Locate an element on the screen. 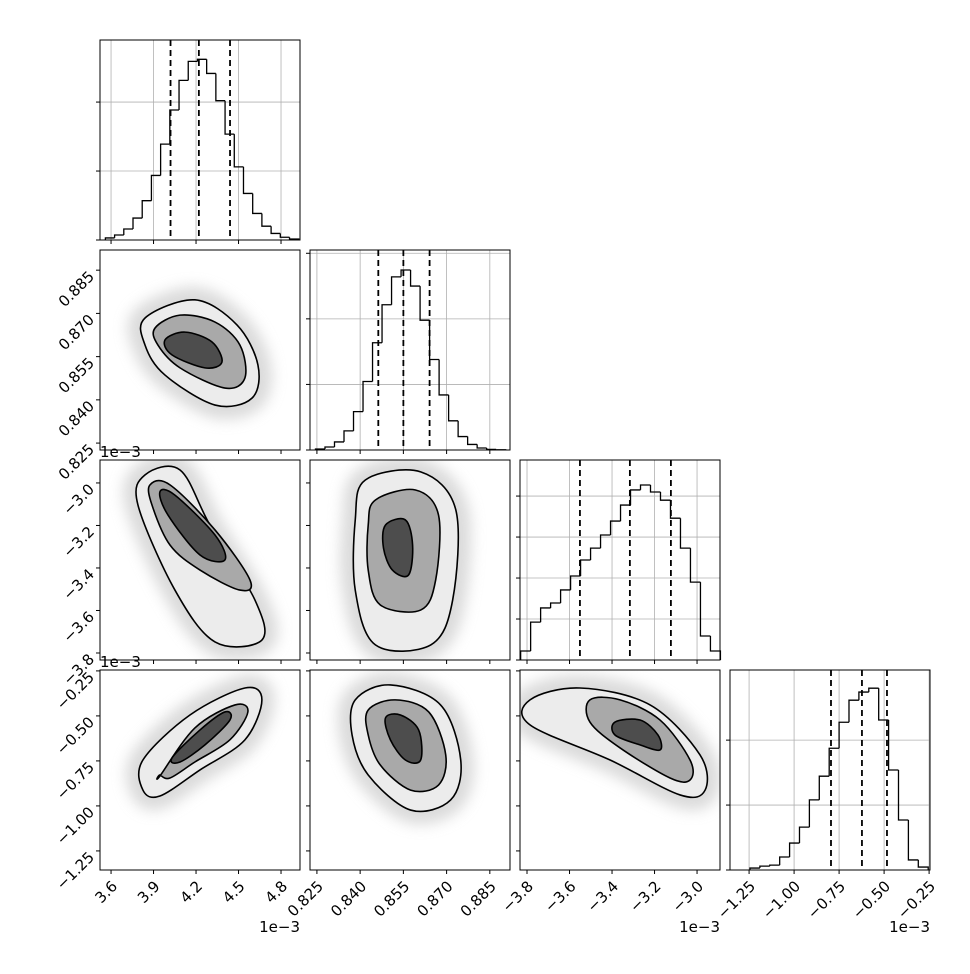 This screenshot has height=974, width=970. x-tick-label: 3.9 is located at coordinates (149, 892).